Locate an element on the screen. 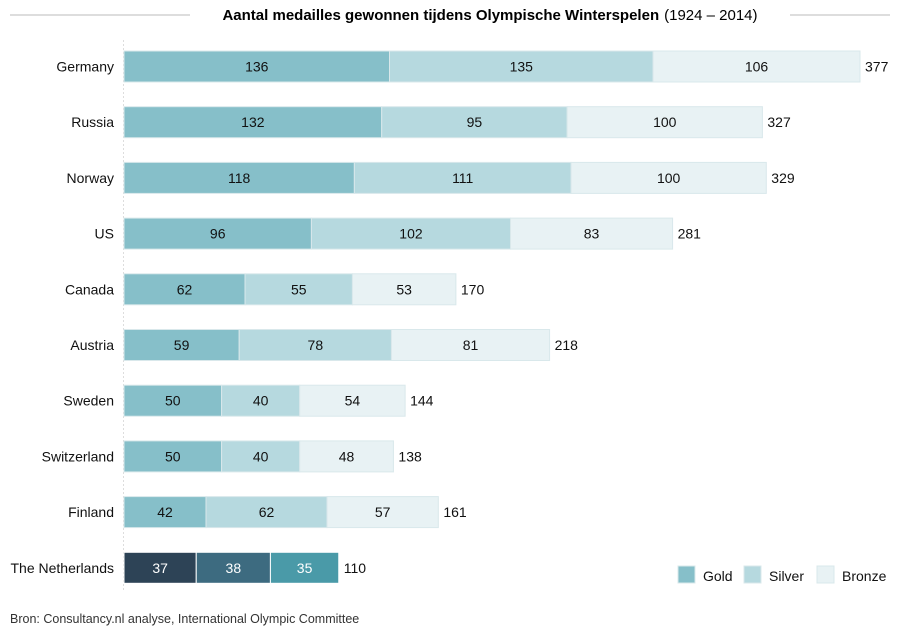 This screenshot has height=634, width=900. category-label: Russia is located at coordinates (92, 122).